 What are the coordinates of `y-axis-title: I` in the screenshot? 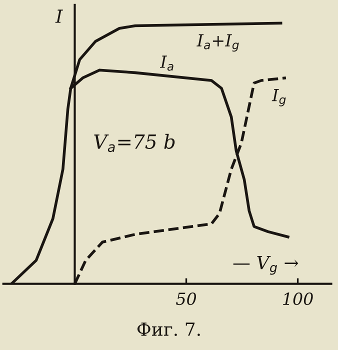 It's located at (59, 16).